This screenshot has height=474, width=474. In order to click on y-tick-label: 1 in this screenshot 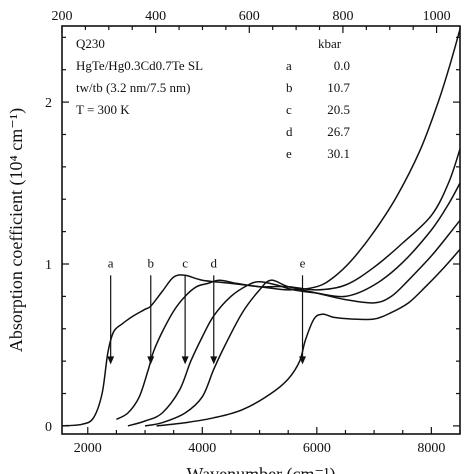, I will do `click(48, 265)`.